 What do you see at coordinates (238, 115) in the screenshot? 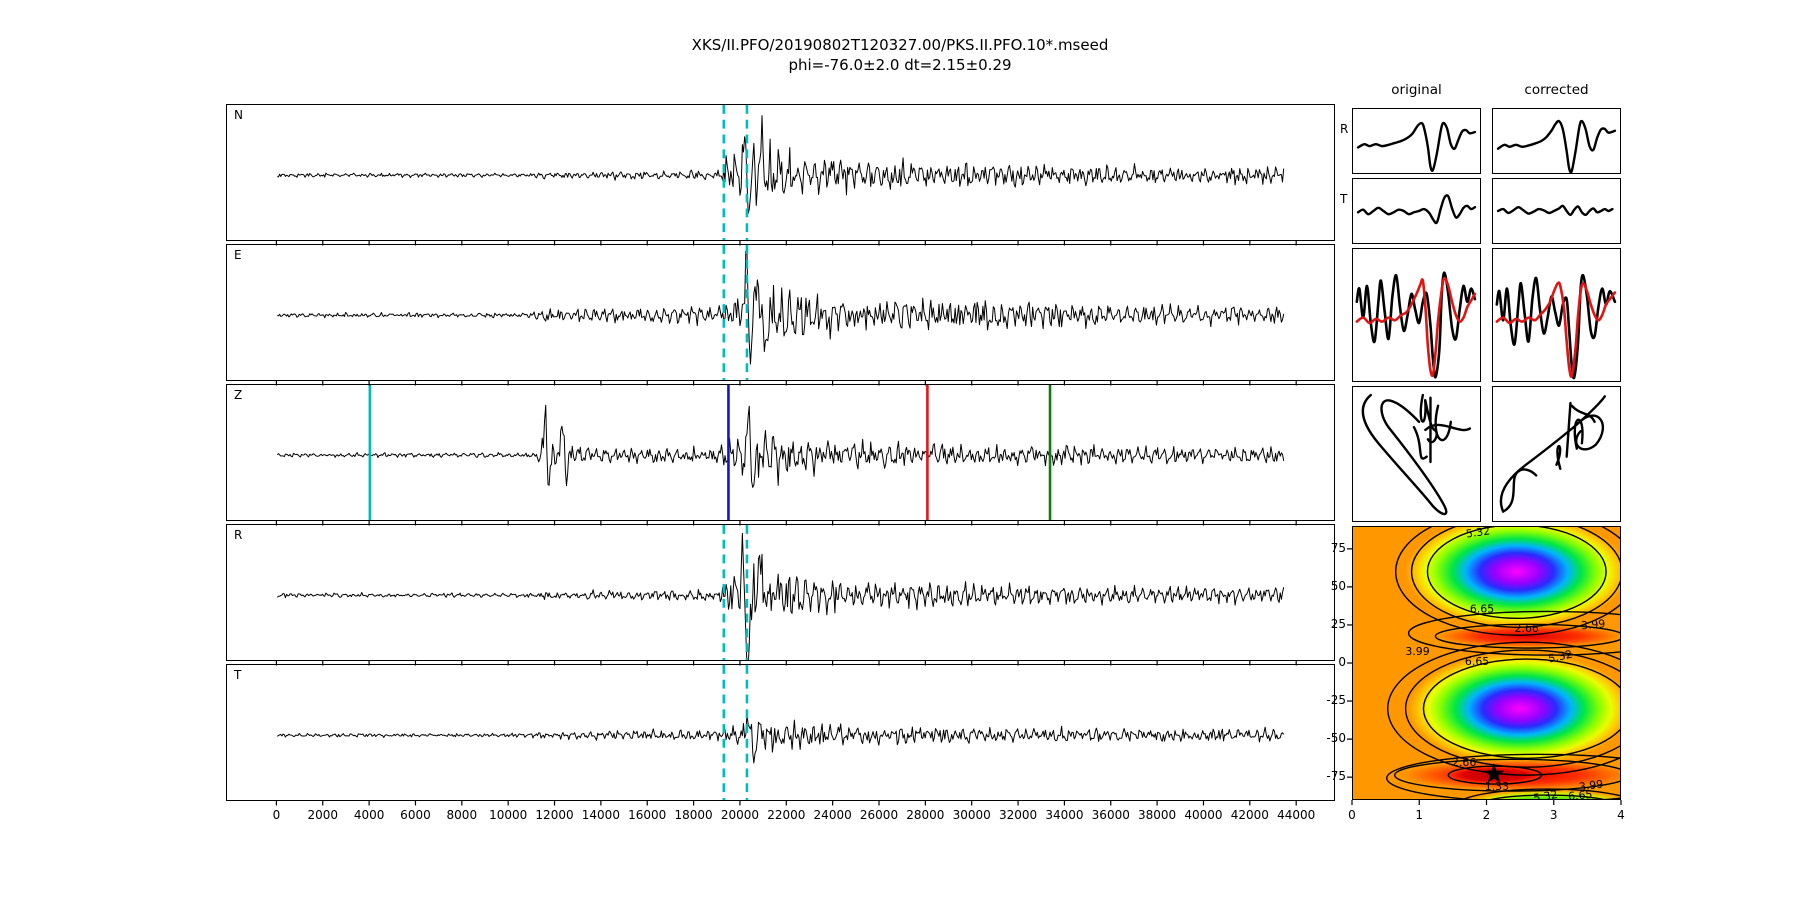
I see `panel-label-n: N` at bounding box center [238, 115].